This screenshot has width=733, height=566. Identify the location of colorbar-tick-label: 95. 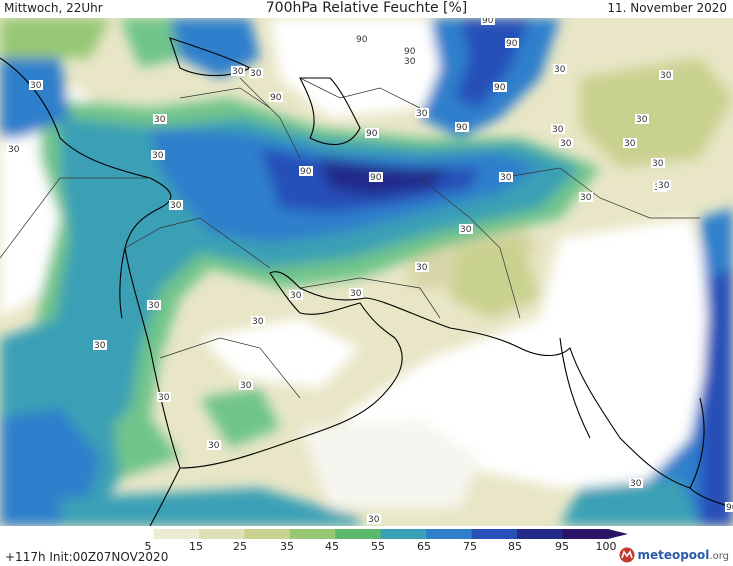
(562, 546).